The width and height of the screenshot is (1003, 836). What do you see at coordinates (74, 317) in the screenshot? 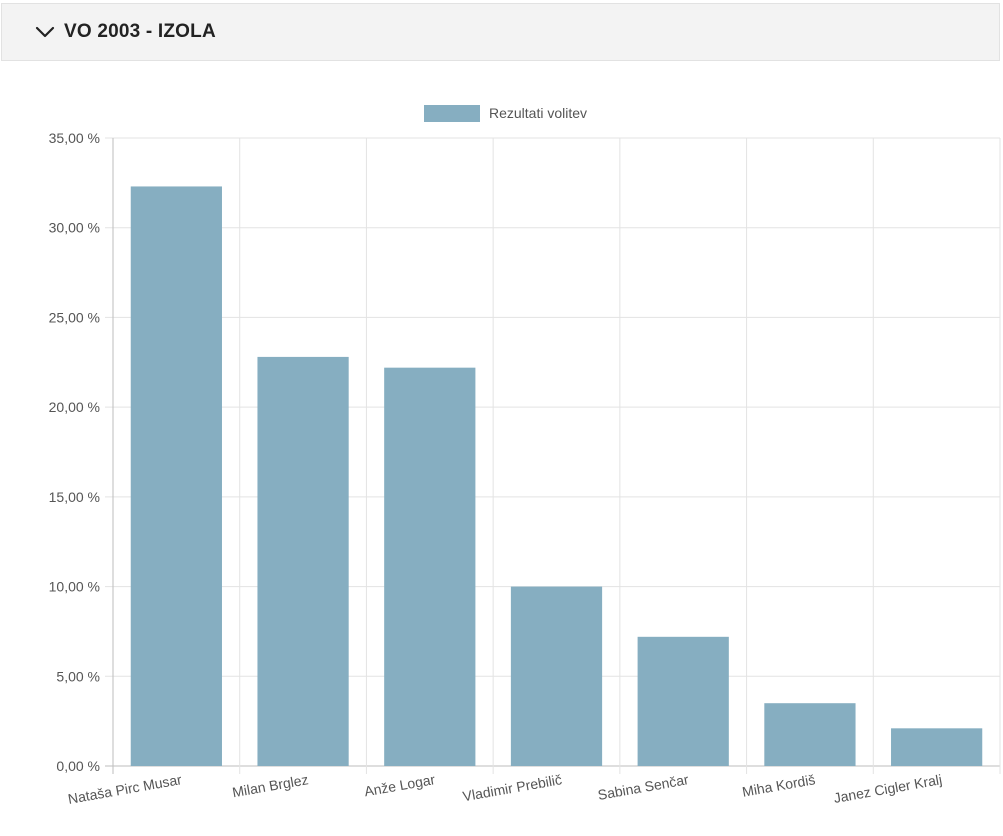
I see `y-tick-label: 25,00 %` at bounding box center [74, 317].